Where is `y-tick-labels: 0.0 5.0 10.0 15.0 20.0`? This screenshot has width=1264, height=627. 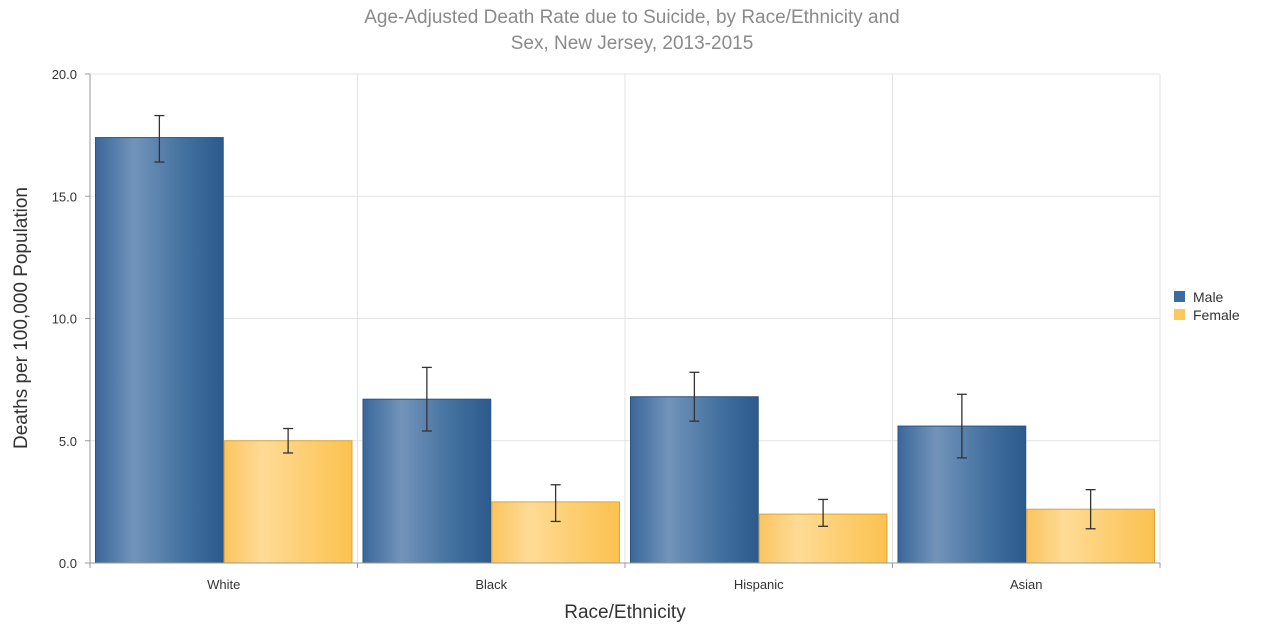
y-tick-labels: 0.0 5.0 10.0 15.0 20.0 is located at coordinates (64, 319).